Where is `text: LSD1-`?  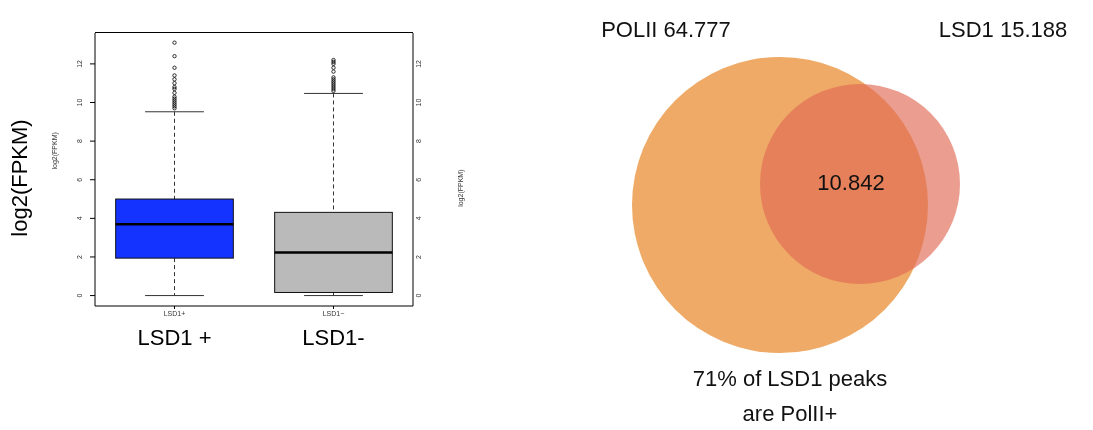 text: LSD1- is located at coordinates (333, 338).